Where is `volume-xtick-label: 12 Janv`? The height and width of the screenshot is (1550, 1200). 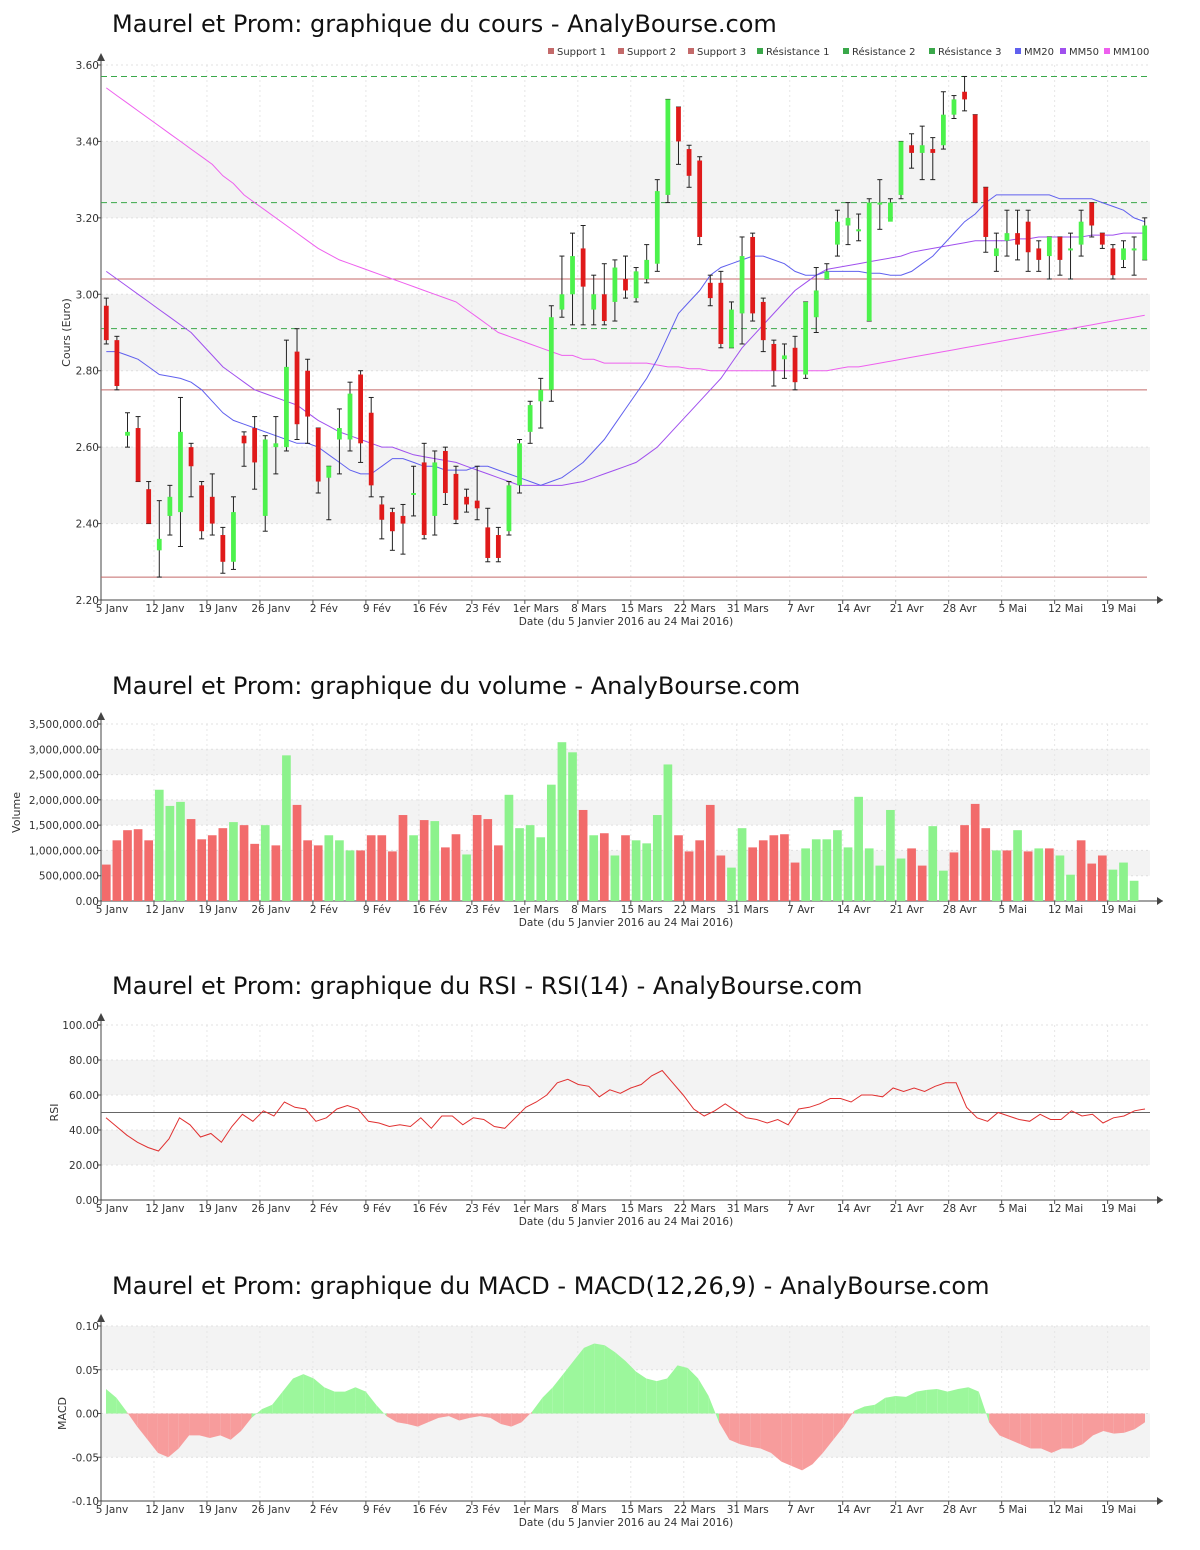
volume-xtick-label: 12 Janv is located at coordinates (164, 910).